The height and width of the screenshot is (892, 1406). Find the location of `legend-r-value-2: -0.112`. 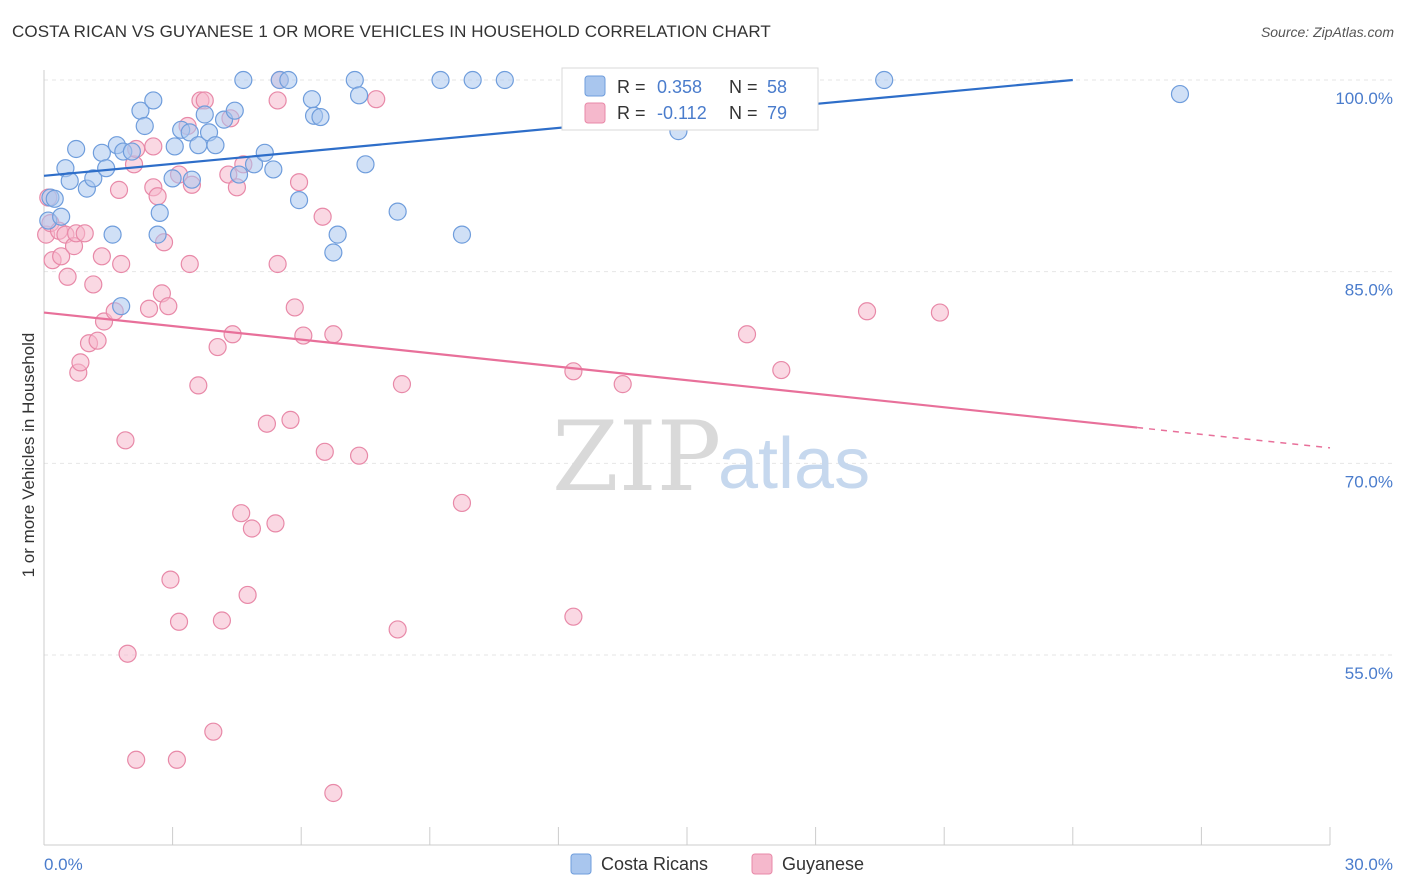

legend-r-value-2: -0.112 is located at coordinates (682, 113).